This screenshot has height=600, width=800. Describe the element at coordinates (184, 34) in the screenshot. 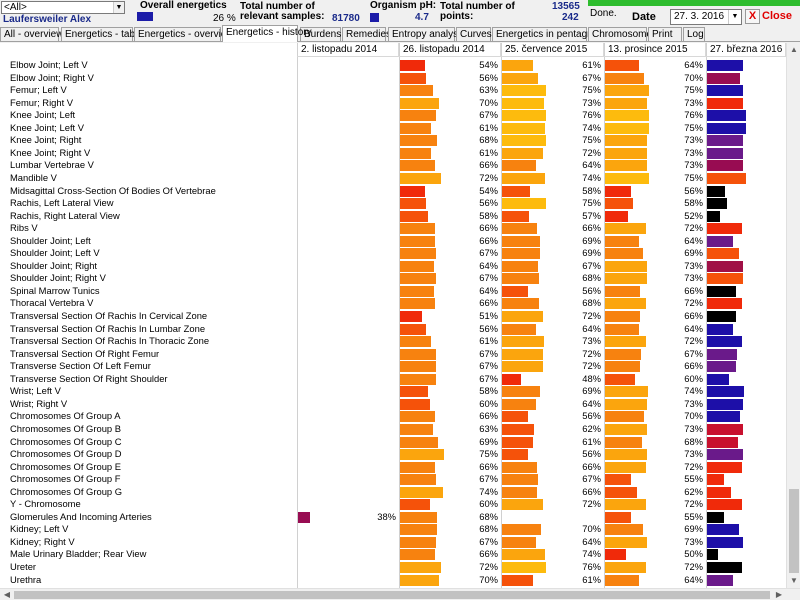

I see `tab-energetics-overview: Energetics - overview` at that location.